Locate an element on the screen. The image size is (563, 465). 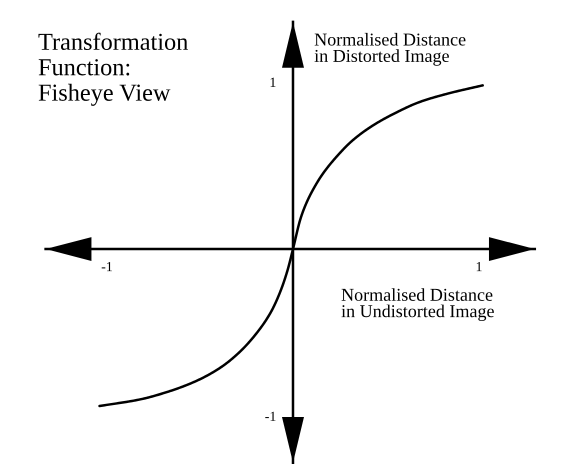
y-axis-title: Normalised Distance in Distorted Image is located at coordinates (390, 49).